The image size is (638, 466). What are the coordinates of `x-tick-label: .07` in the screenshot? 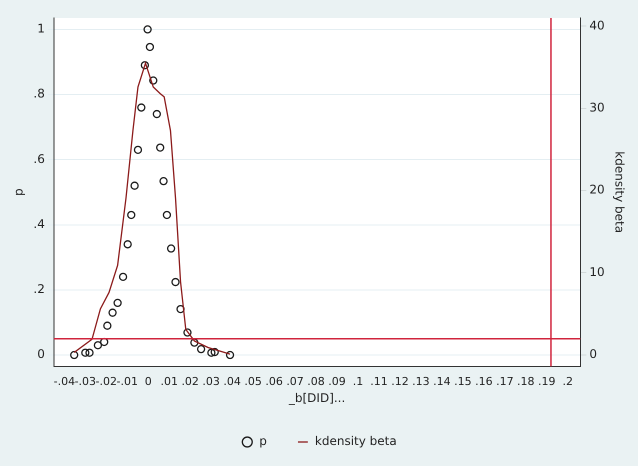 It's located at (295, 381).